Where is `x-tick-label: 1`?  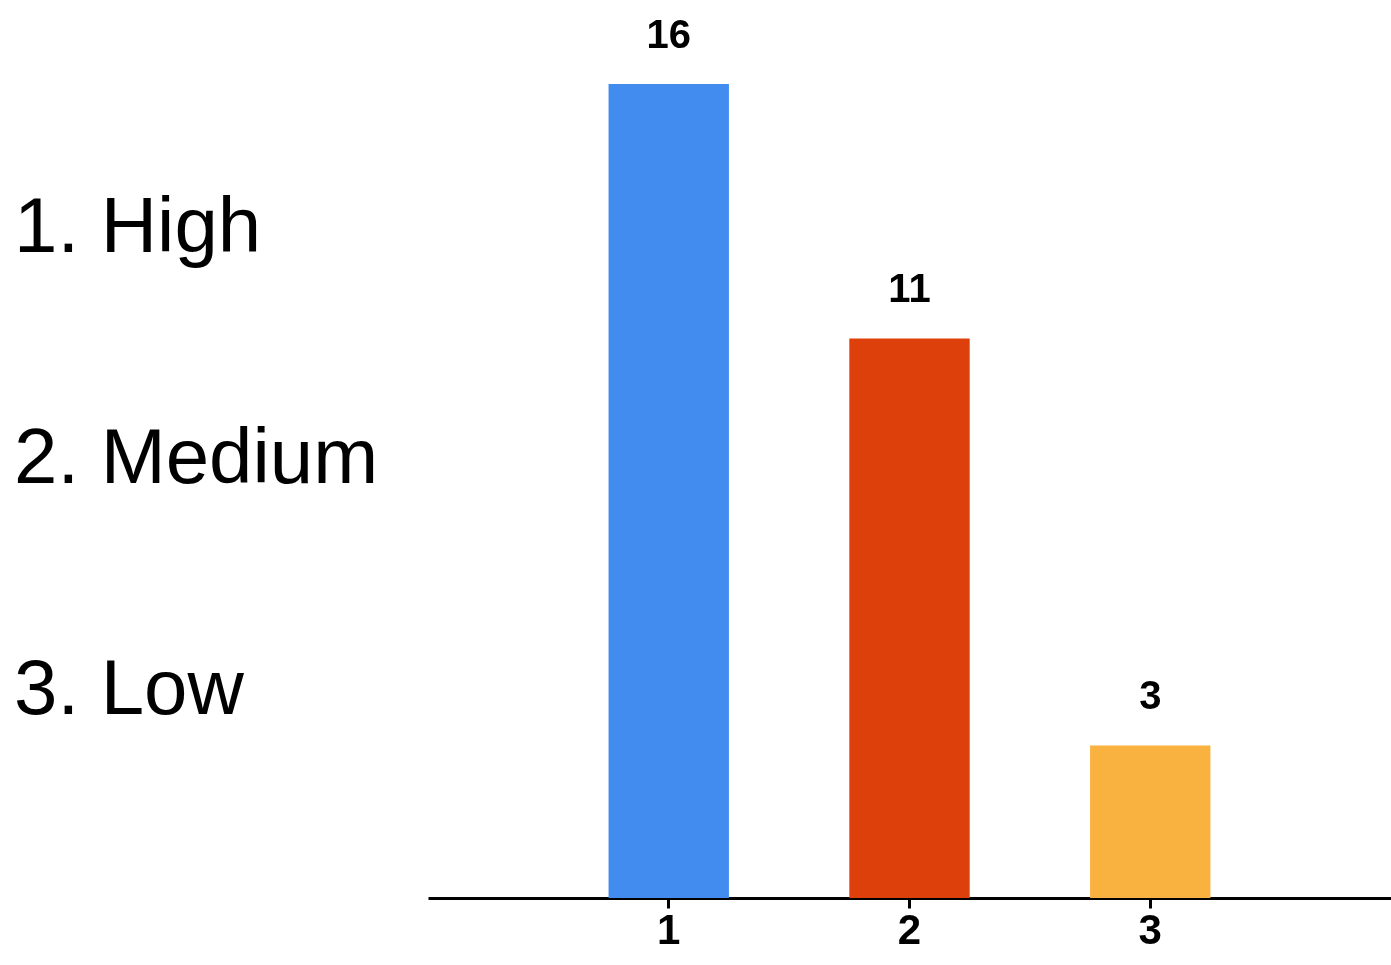 x-tick-label: 1 is located at coordinates (669, 929).